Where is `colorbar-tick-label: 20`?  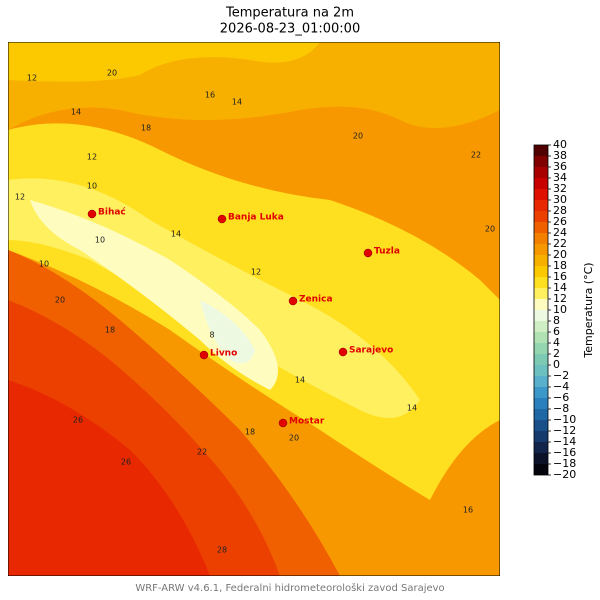 colorbar-tick-label: 20 is located at coordinates (560, 254).